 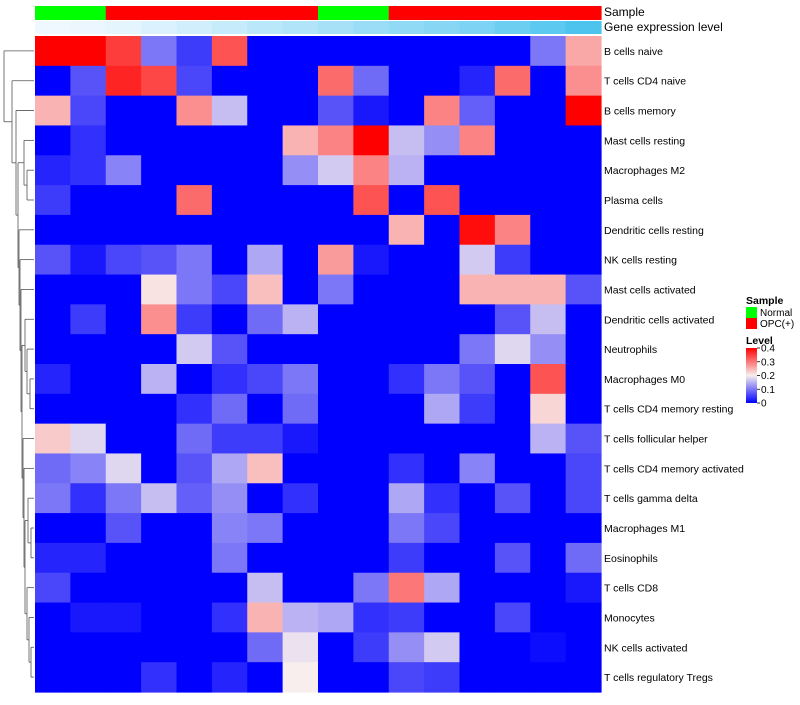 What do you see at coordinates (644, 529) in the screenshot?
I see `row-label: Macrophages M1` at bounding box center [644, 529].